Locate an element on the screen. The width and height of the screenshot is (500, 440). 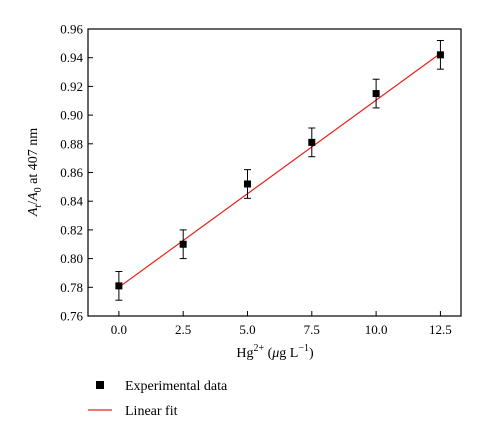
y-tick-label: 0.76 is located at coordinates (71, 316).